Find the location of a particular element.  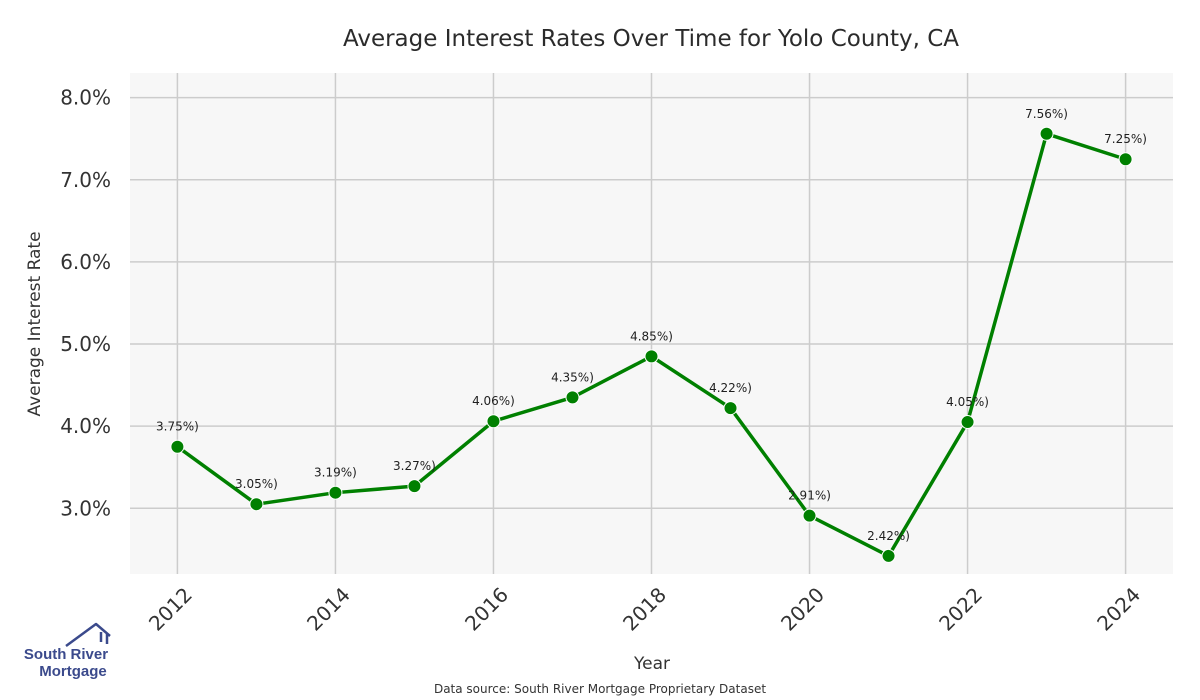

house-icon is located at coordinates (88, 635).